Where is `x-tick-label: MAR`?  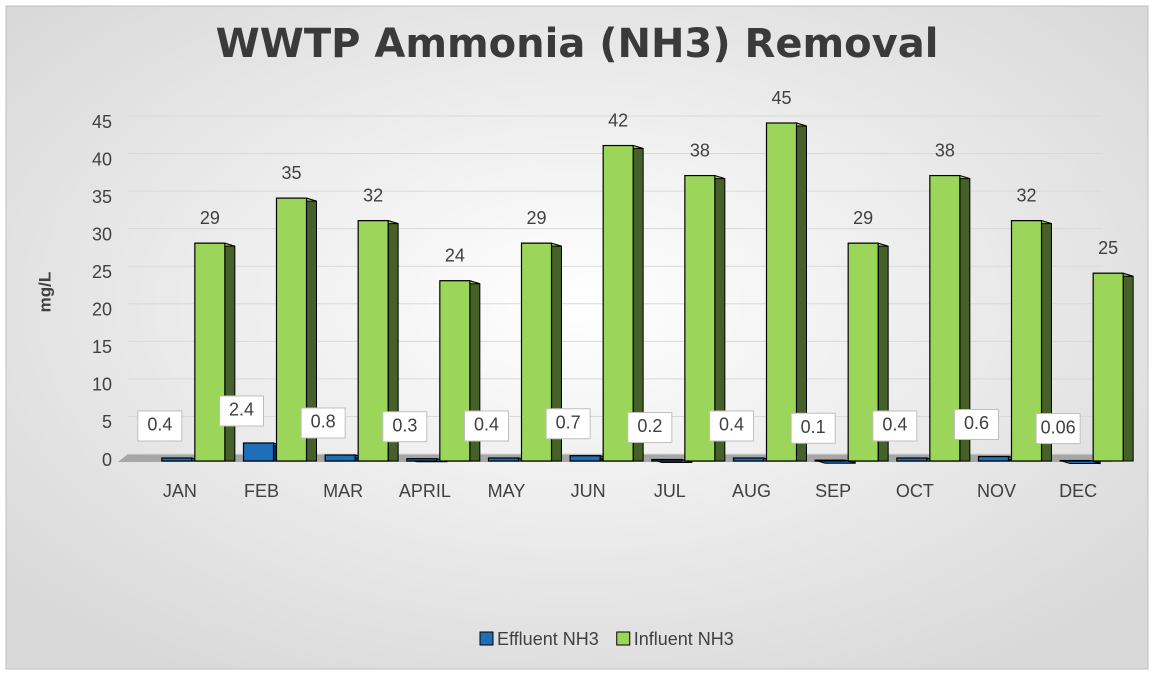 x-tick-label: MAR is located at coordinates (343, 491).